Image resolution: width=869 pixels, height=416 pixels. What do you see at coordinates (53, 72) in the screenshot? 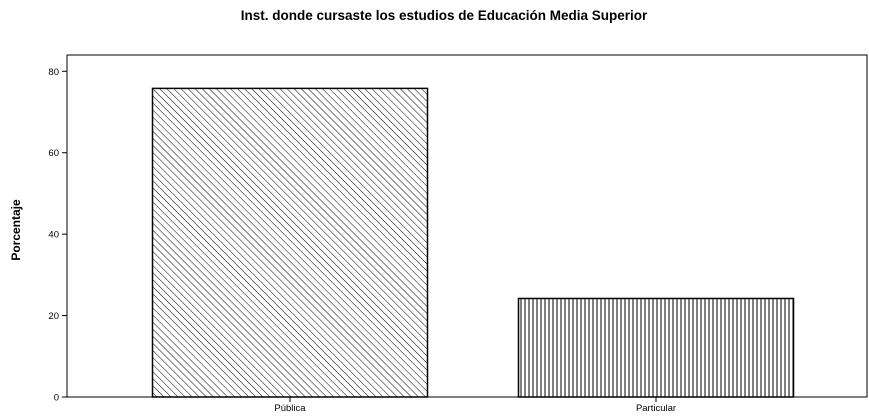
I see `y-tick-label: 80` at bounding box center [53, 72].